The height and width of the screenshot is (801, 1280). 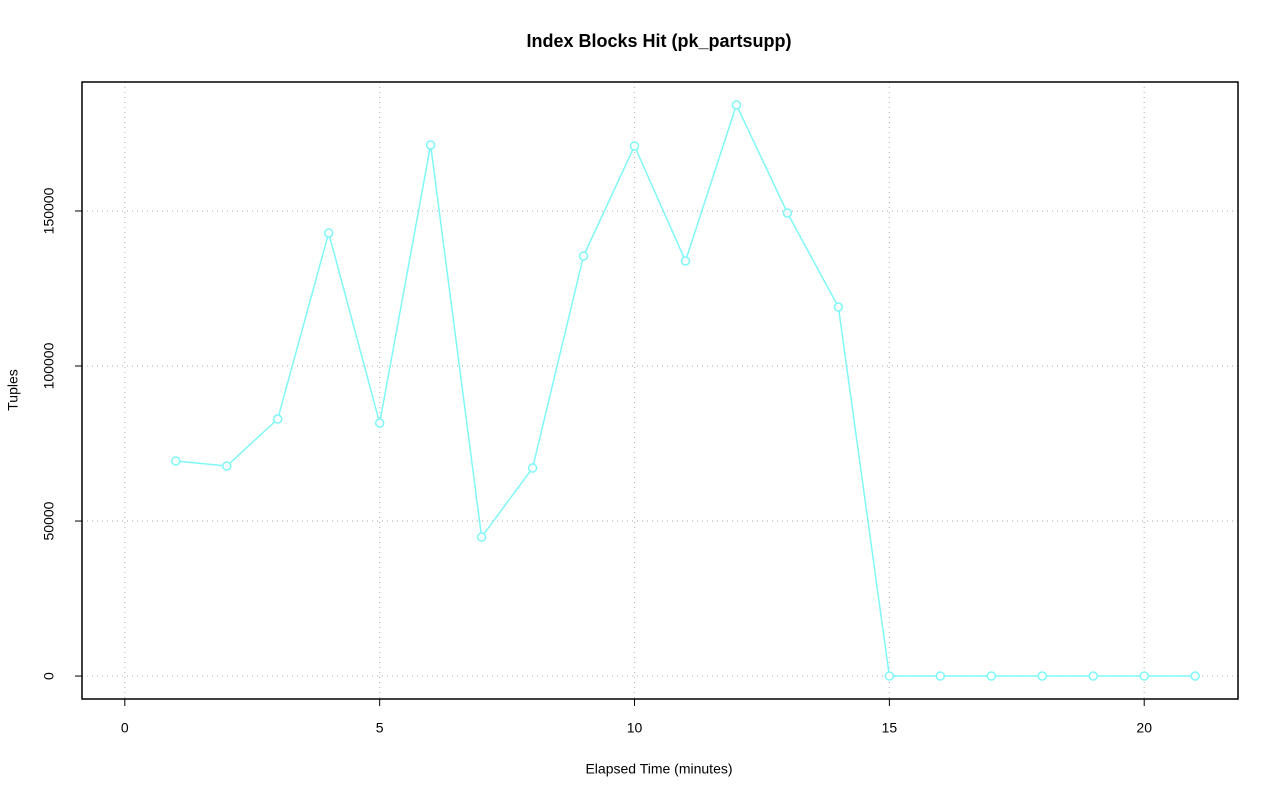 What do you see at coordinates (380, 728) in the screenshot?
I see `x-tick-label: 5` at bounding box center [380, 728].